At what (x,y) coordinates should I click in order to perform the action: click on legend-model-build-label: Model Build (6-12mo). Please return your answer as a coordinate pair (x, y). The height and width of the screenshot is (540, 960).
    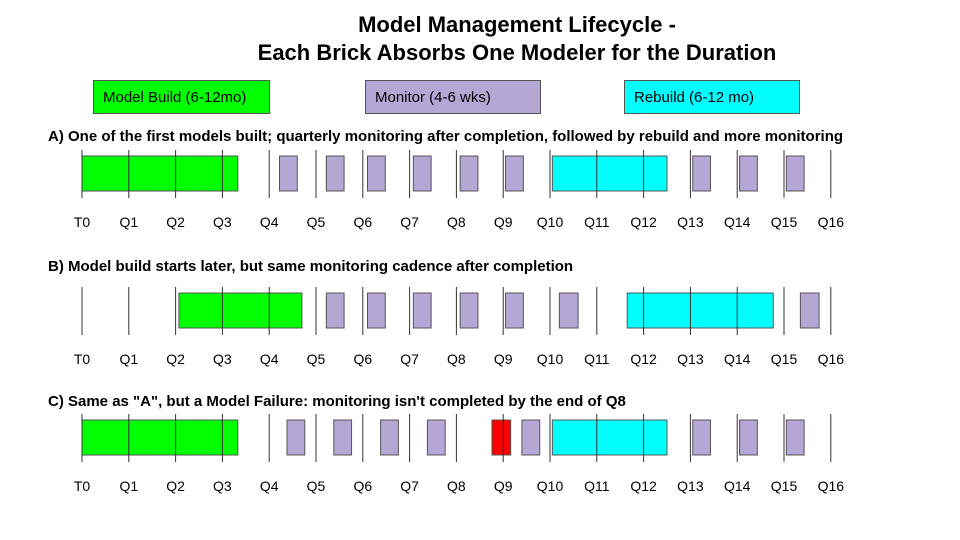
    Looking at the image, I should click on (175, 97).